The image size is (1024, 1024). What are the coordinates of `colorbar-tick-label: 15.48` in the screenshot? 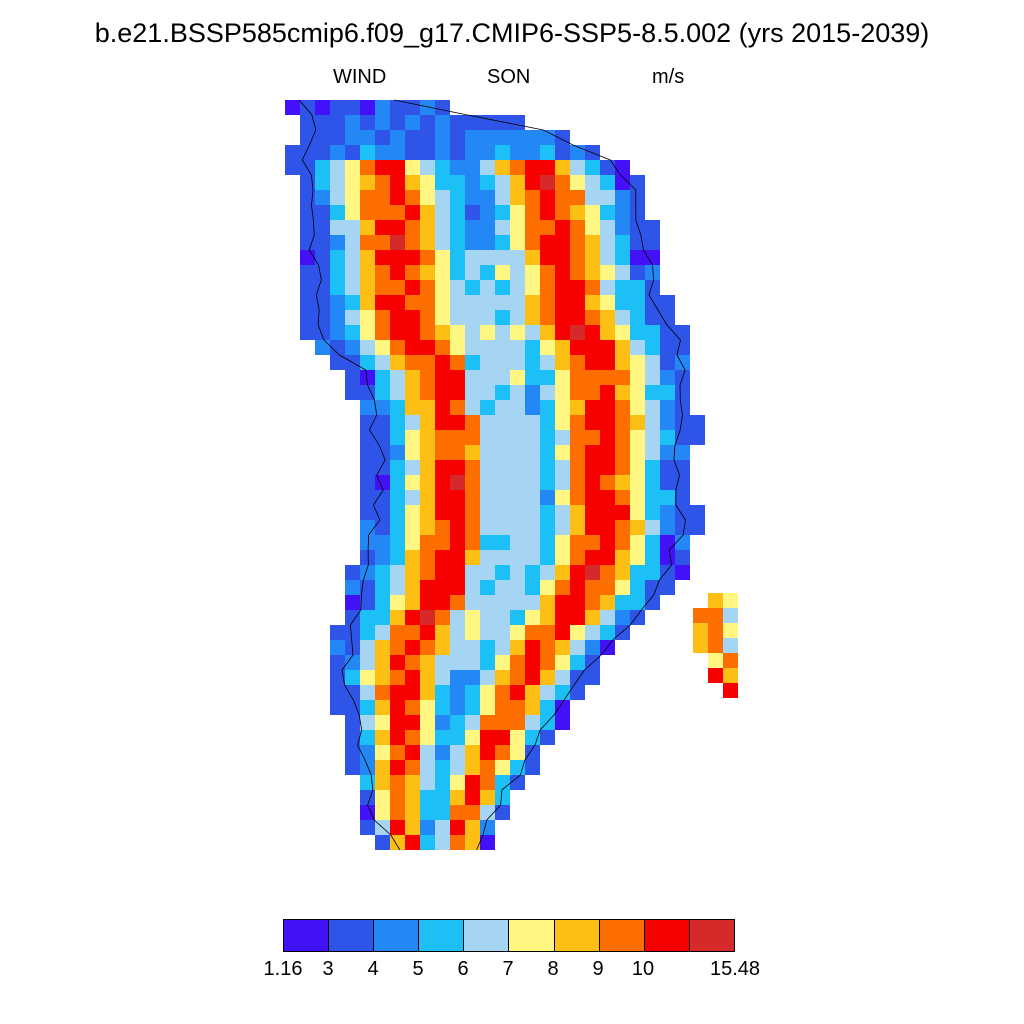 It's located at (735, 969).